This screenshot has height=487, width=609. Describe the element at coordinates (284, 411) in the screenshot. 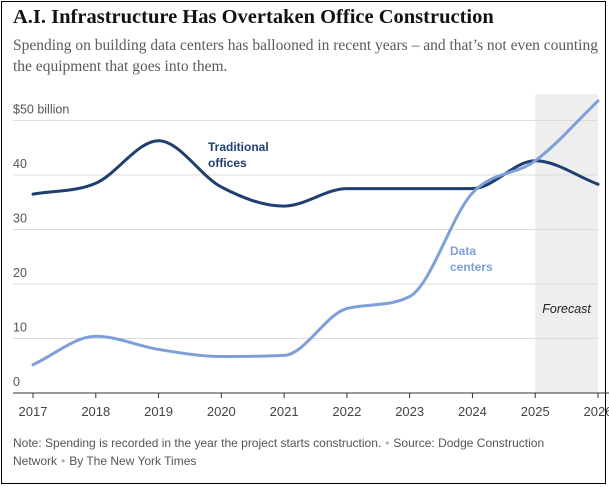

I see `x-tick-label: 2021` at that location.